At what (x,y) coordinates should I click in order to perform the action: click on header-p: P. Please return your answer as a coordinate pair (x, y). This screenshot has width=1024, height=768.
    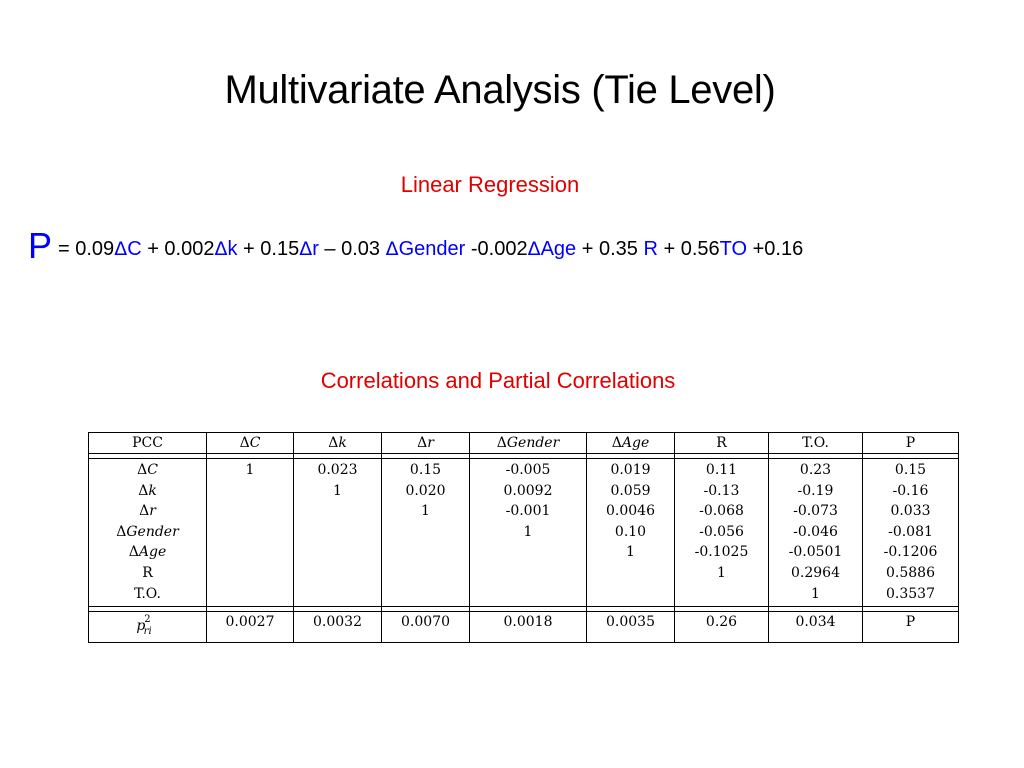
    Looking at the image, I should click on (910, 443).